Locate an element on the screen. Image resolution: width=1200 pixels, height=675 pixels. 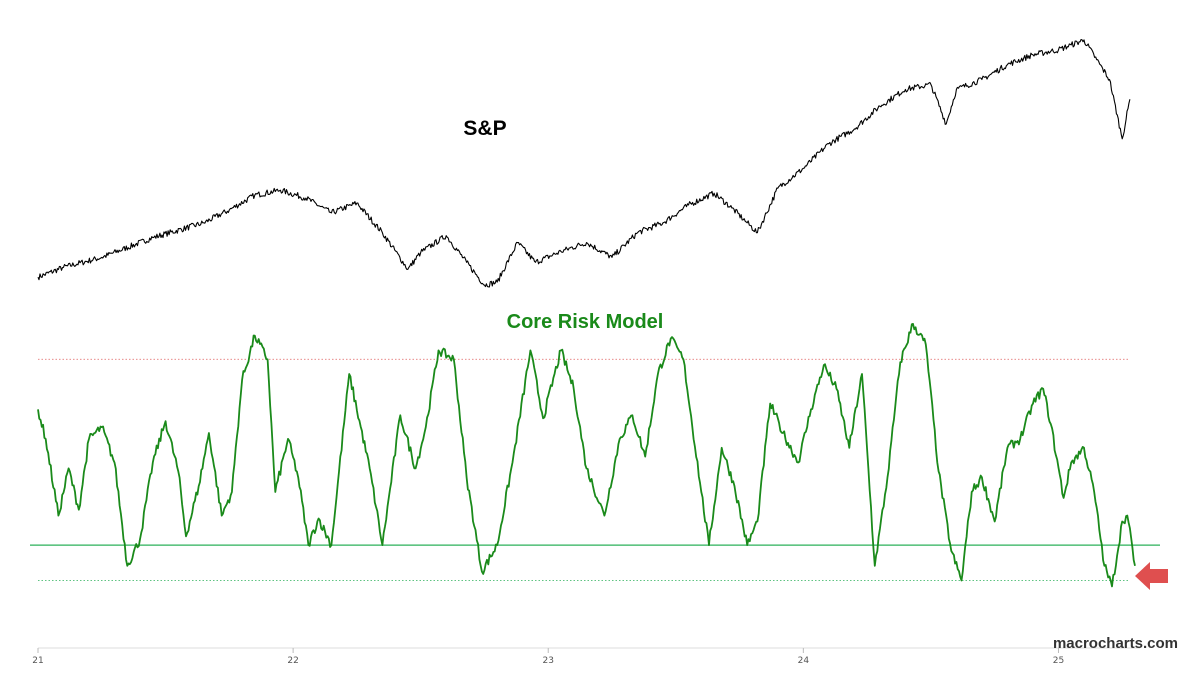
x-tick-label-22: 22 is located at coordinates (292, 661).